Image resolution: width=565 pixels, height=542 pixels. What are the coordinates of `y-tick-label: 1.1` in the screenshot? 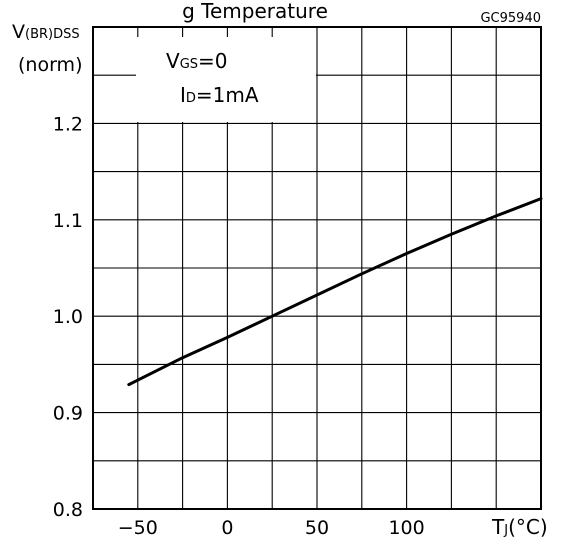 It's located at (68, 221).